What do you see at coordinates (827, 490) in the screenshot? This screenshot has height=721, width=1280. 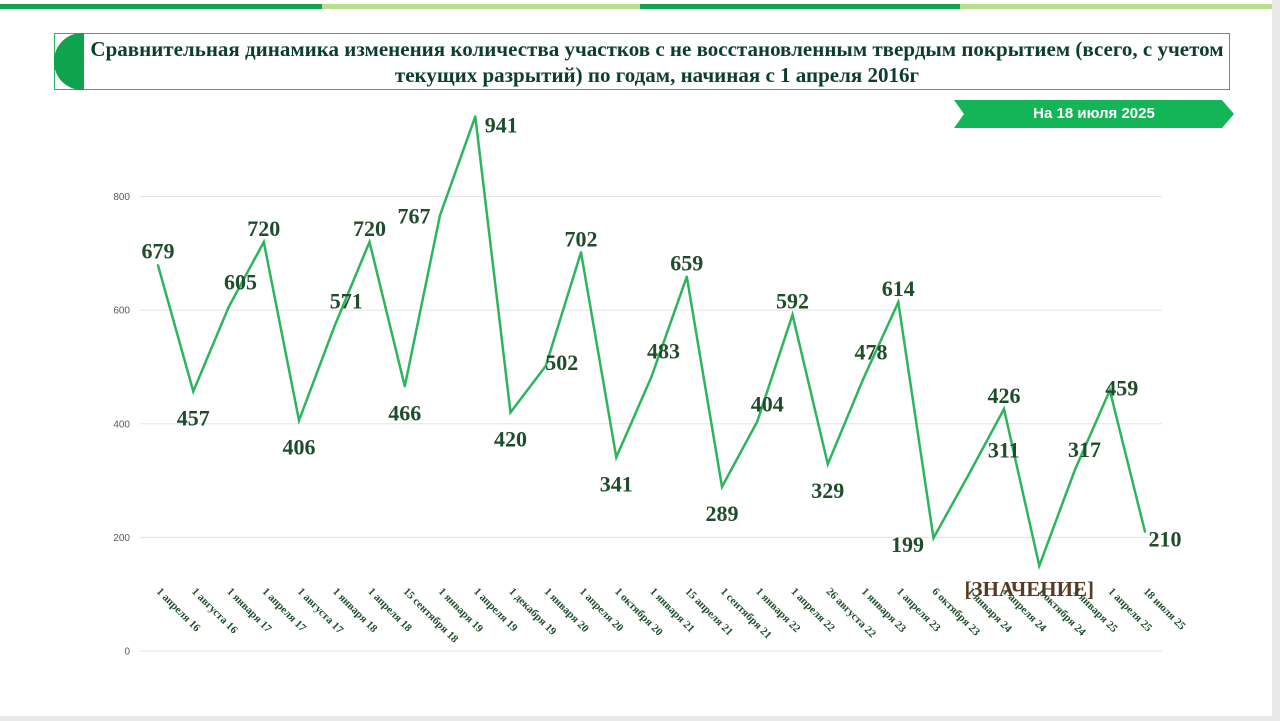 I see `data-label: 329` at bounding box center [827, 490].